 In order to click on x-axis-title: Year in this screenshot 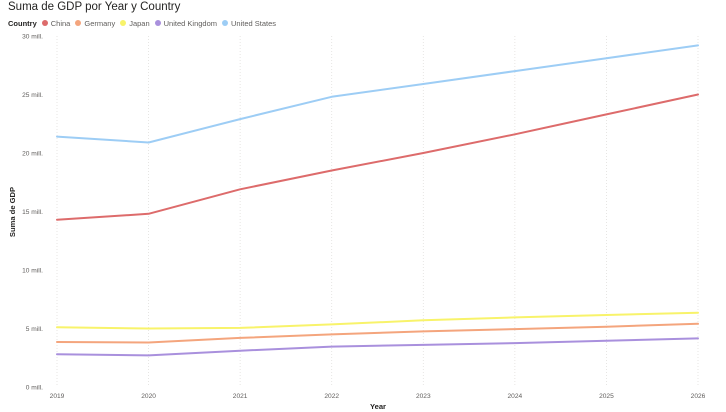, I will do `click(378, 406)`.